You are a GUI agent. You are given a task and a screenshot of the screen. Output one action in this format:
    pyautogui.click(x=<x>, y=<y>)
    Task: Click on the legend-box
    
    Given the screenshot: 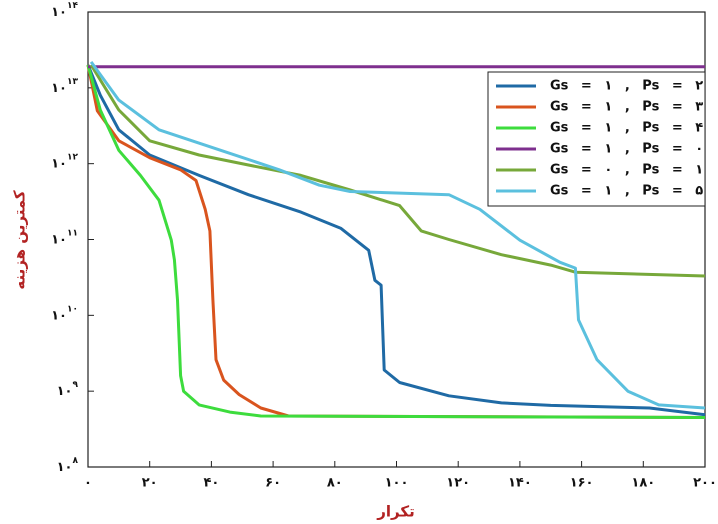 What is the action you would take?
    pyautogui.click(x=596, y=139)
    